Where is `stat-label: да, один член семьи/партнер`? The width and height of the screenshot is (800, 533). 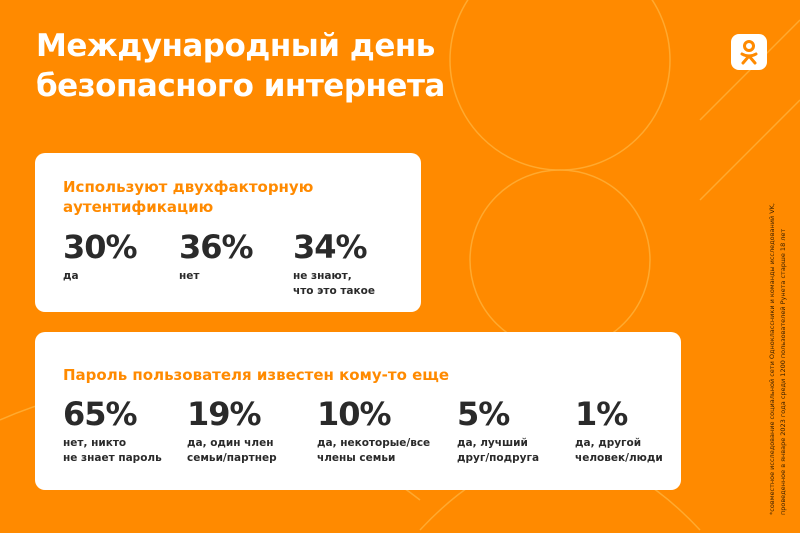 stat-label: да, один член семьи/партнер is located at coordinates (232, 450).